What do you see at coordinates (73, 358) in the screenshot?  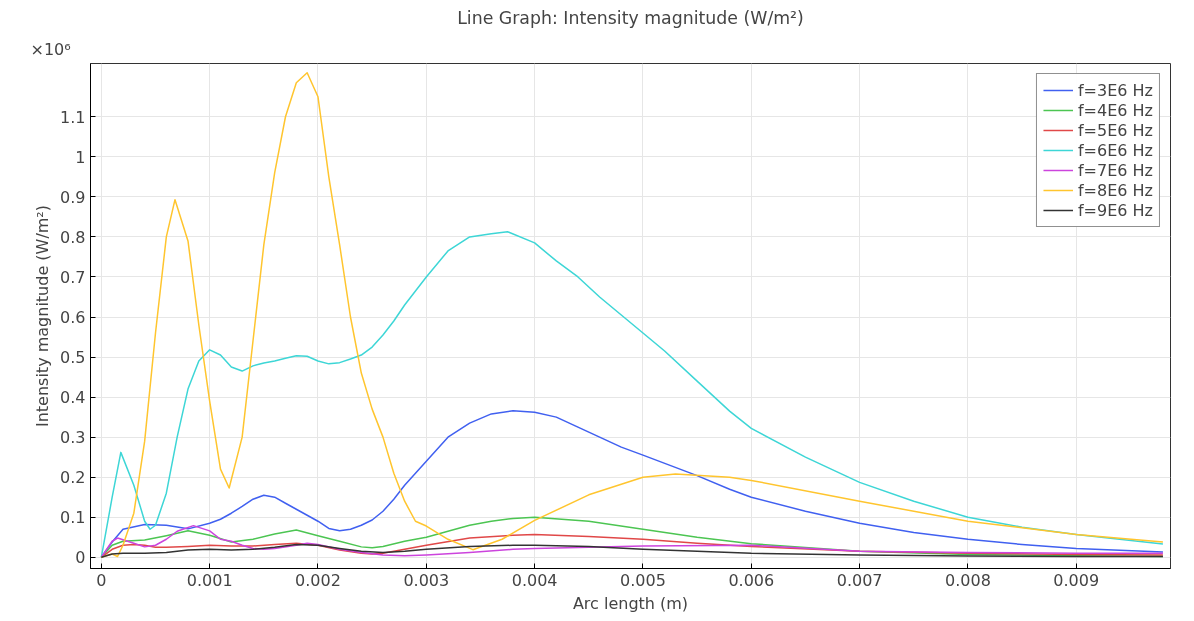 I see `y-tick-label: 0.5` at bounding box center [73, 358].